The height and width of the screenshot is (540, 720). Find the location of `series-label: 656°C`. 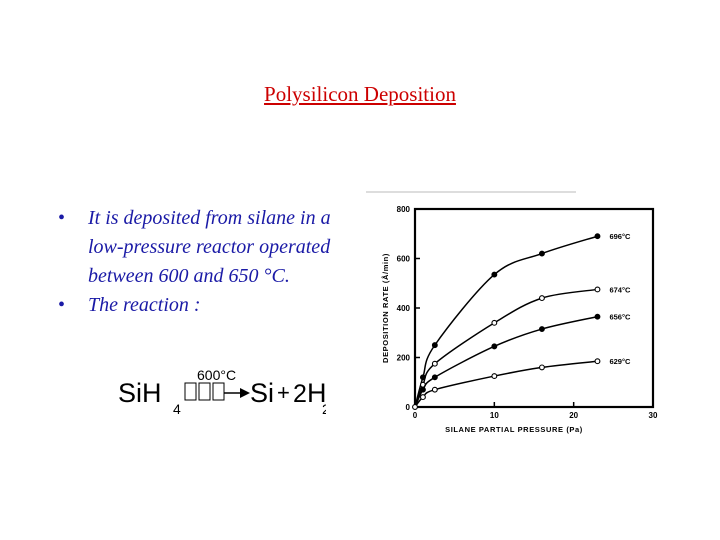

series-label: 656°C is located at coordinates (620, 317).